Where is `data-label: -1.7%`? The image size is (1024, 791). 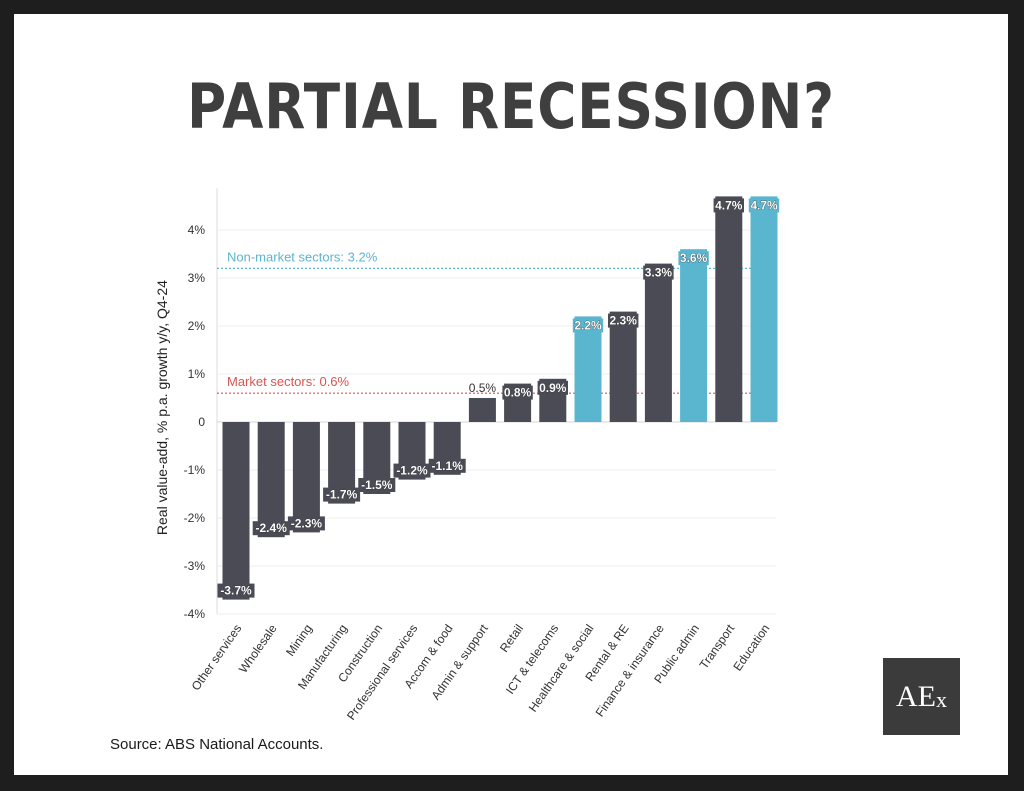 data-label: -1.7% is located at coordinates (342, 495).